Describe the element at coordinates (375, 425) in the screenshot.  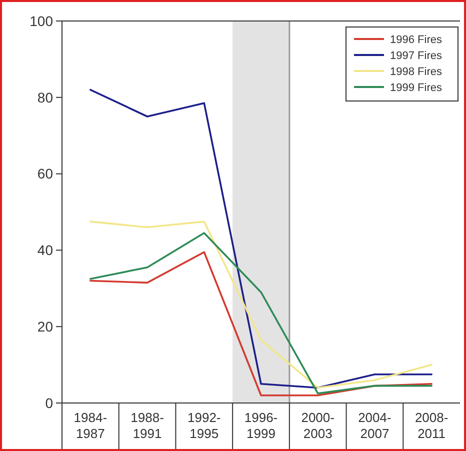
I see `x-tick-label: 2004-2007` at that location.